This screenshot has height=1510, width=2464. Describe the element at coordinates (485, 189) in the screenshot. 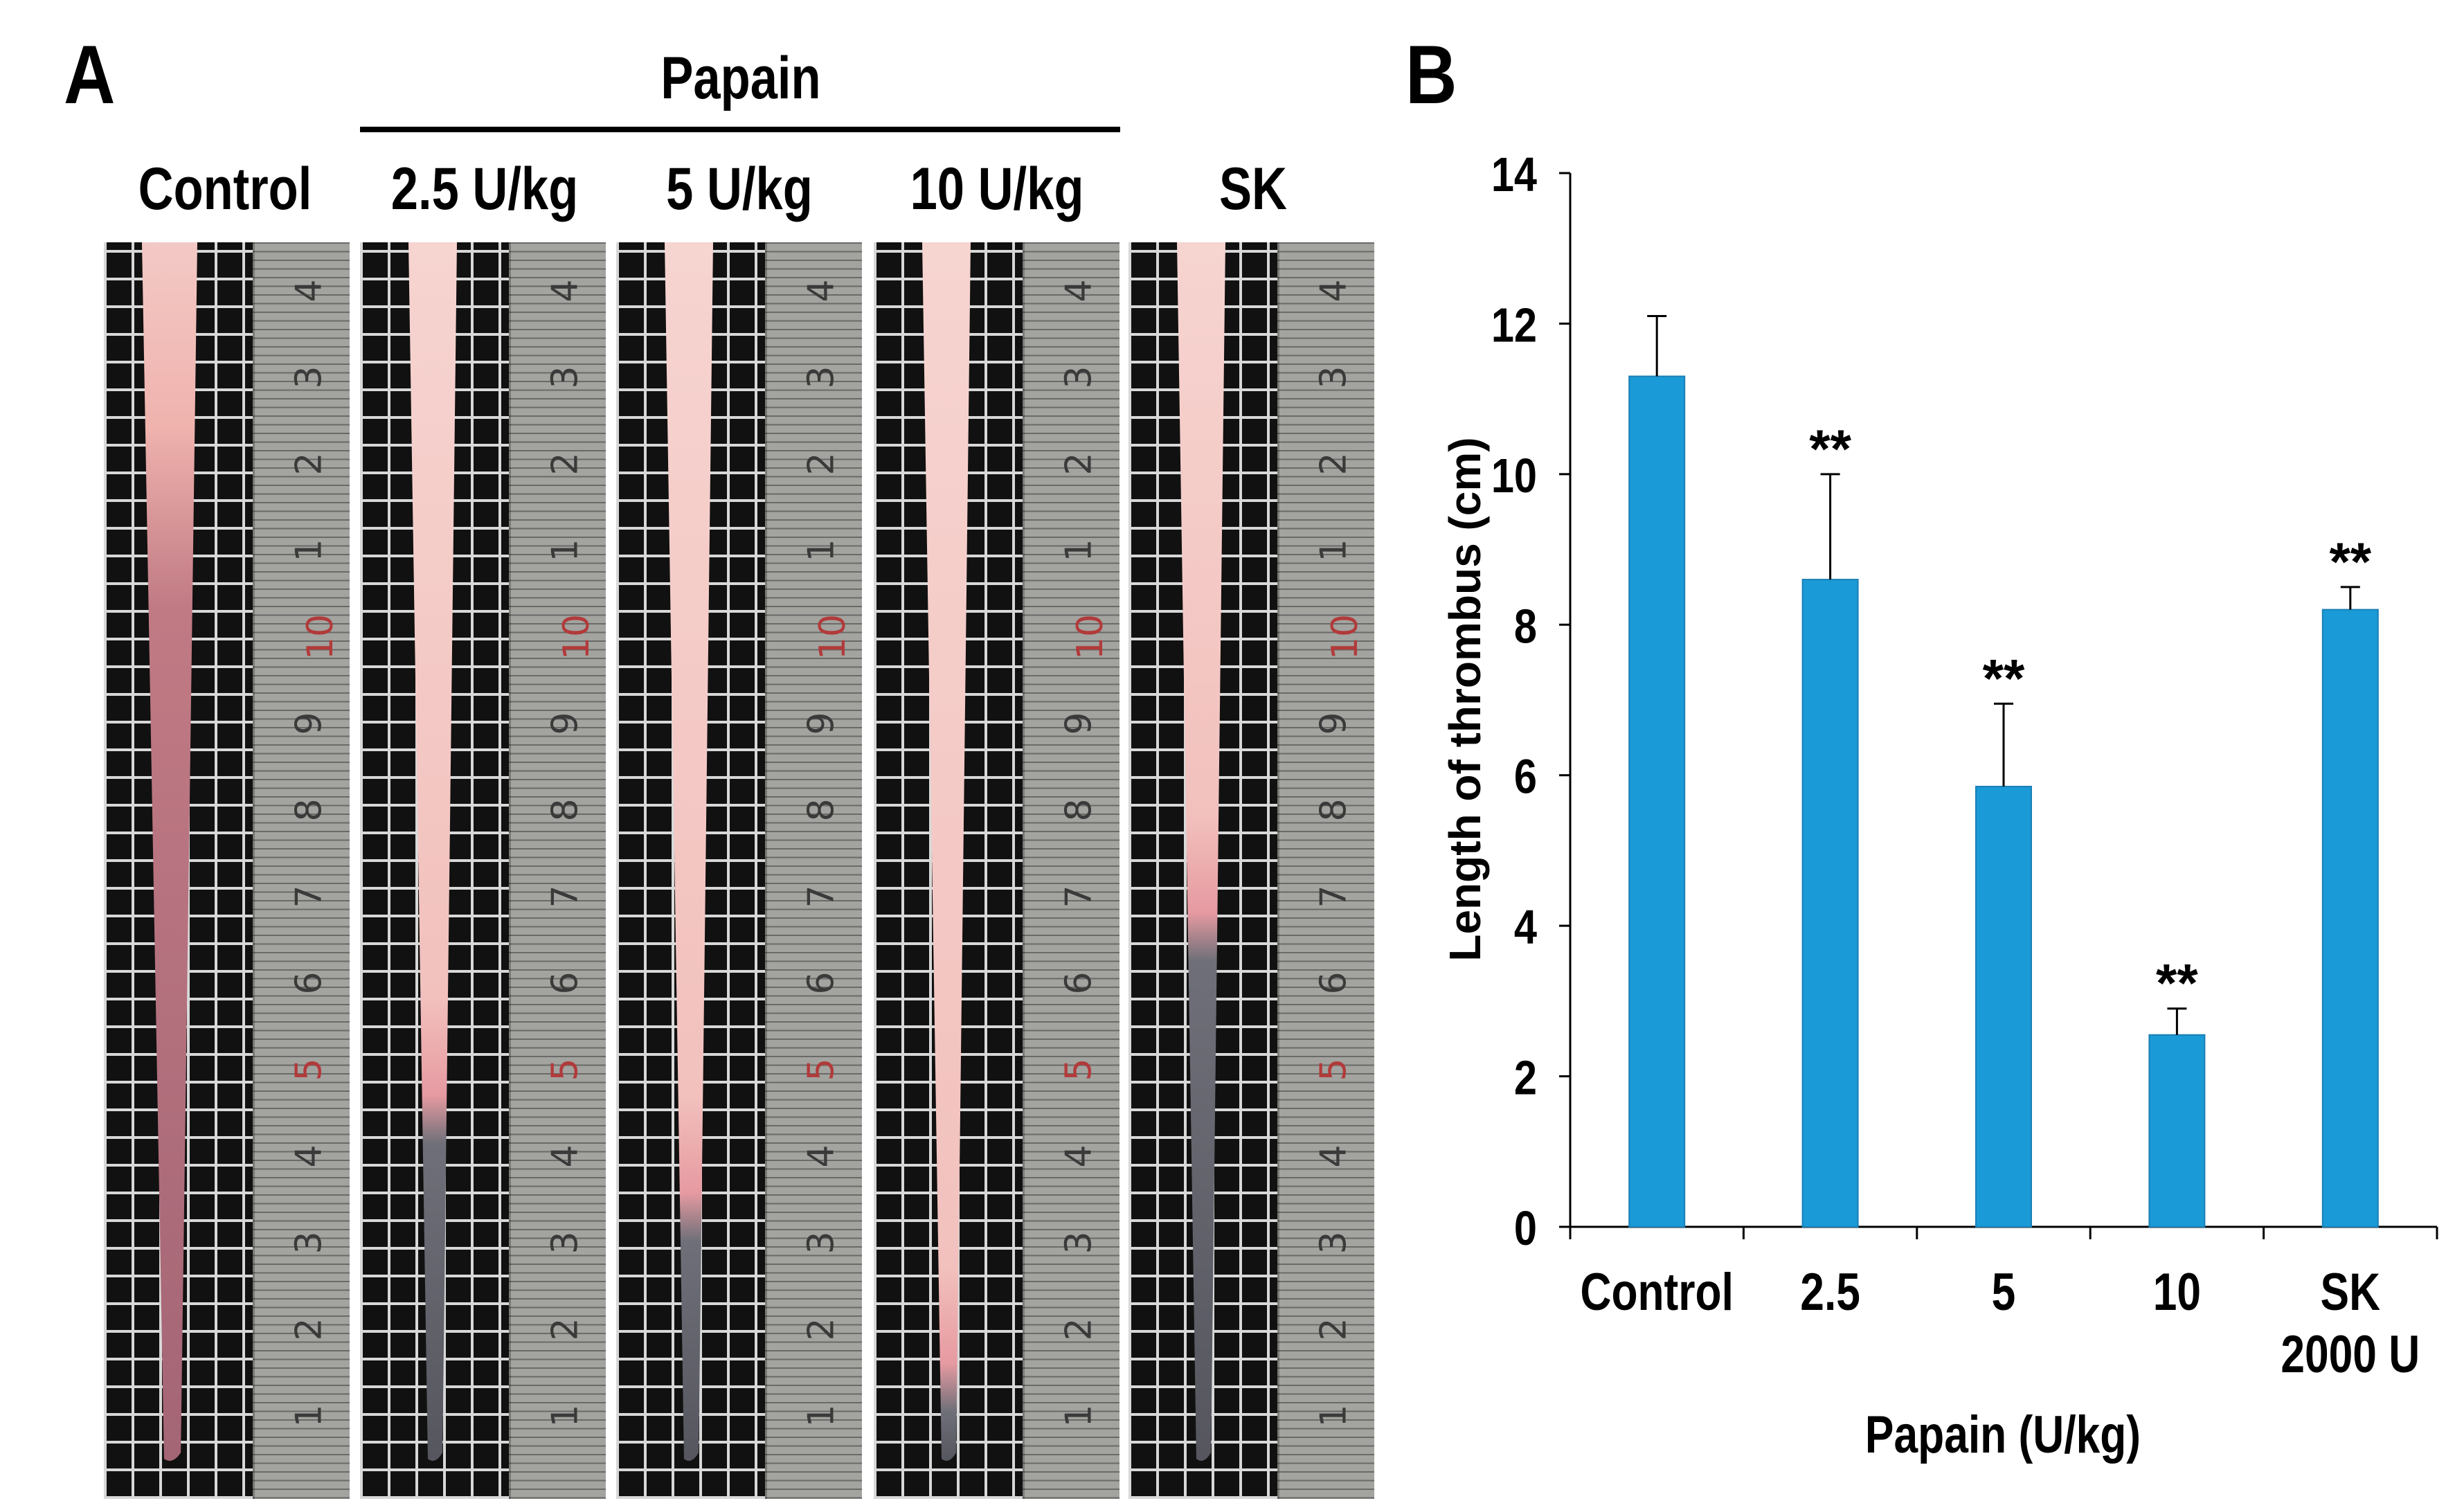

I see `column-label-1: 2.5 U/kg` at that location.